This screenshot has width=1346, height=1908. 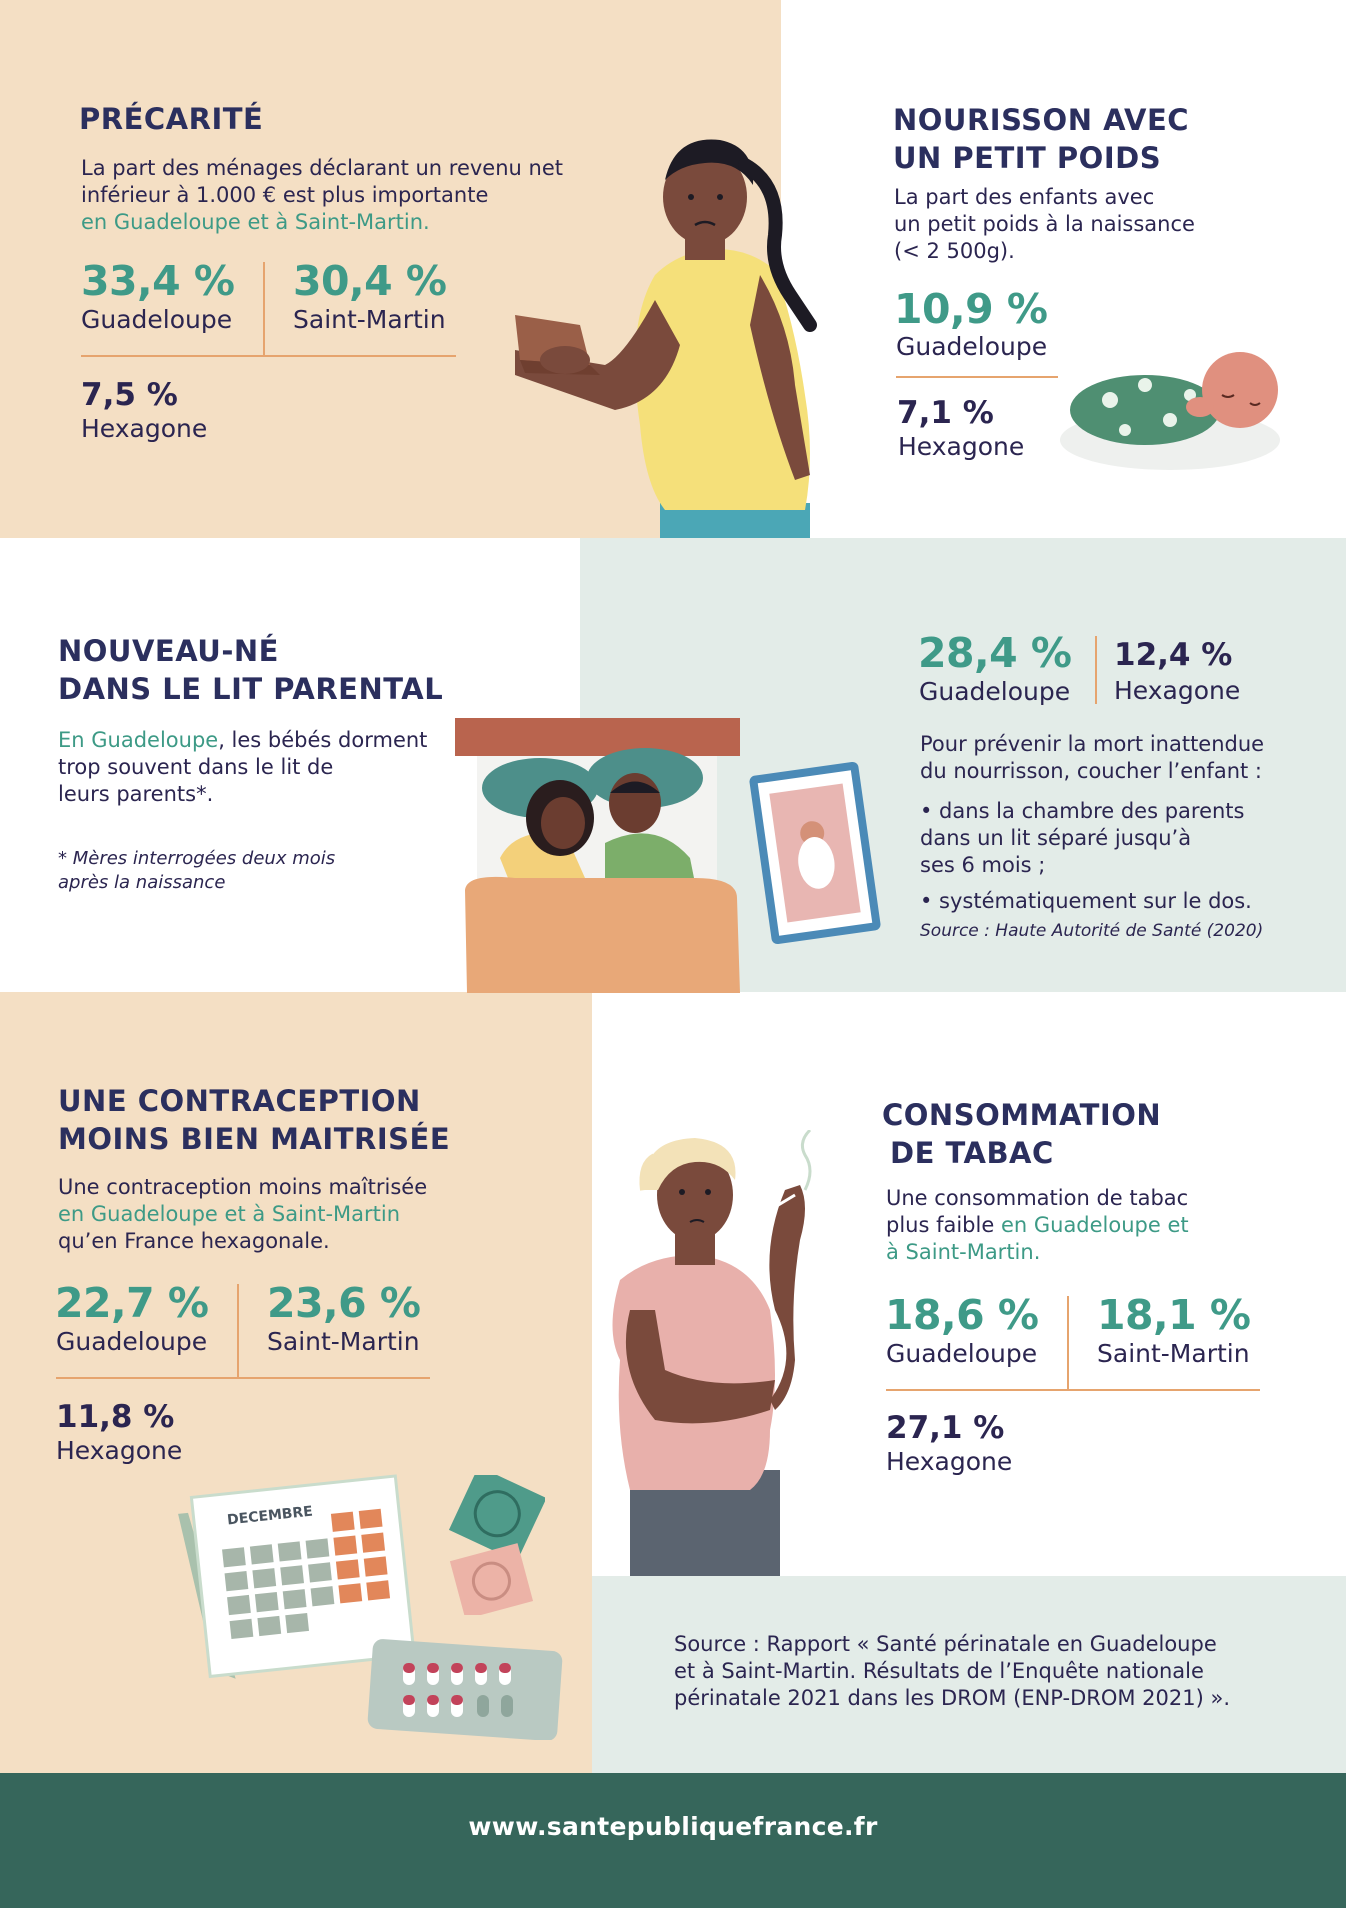 I want to click on nourisson-label-guadeloupe: Guadeloupe, so click(x=972, y=346).